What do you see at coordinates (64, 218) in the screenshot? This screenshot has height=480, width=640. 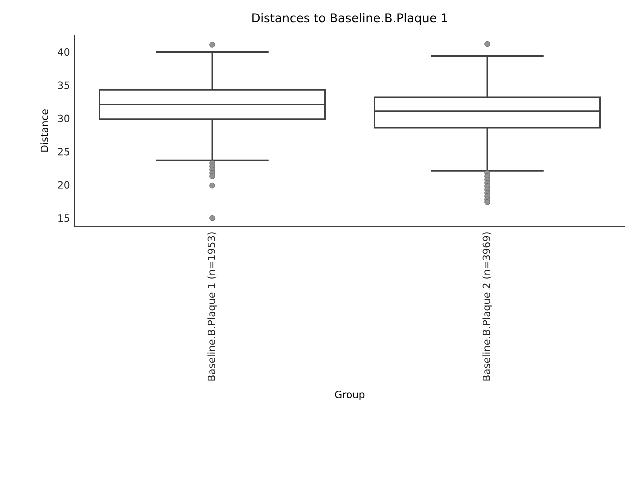 I see `y-tick-label: 15` at bounding box center [64, 218].